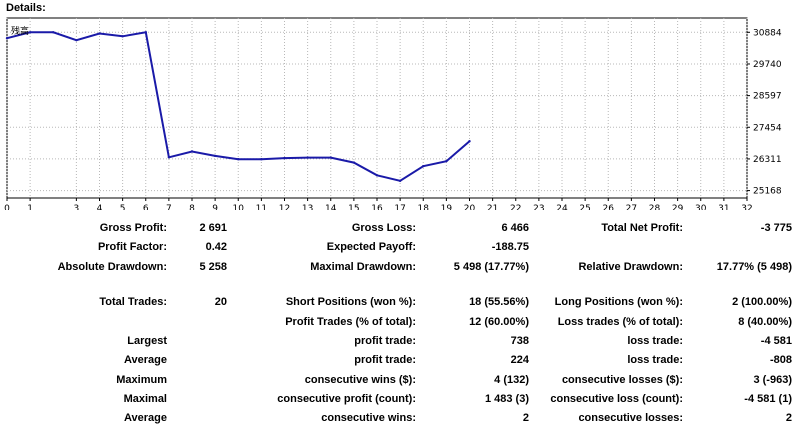 The image size is (800, 429). What do you see at coordinates (371, 247) in the screenshot?
I see `expected-payoff-label: Expected Payoff:` at bounding box center [371, 247].